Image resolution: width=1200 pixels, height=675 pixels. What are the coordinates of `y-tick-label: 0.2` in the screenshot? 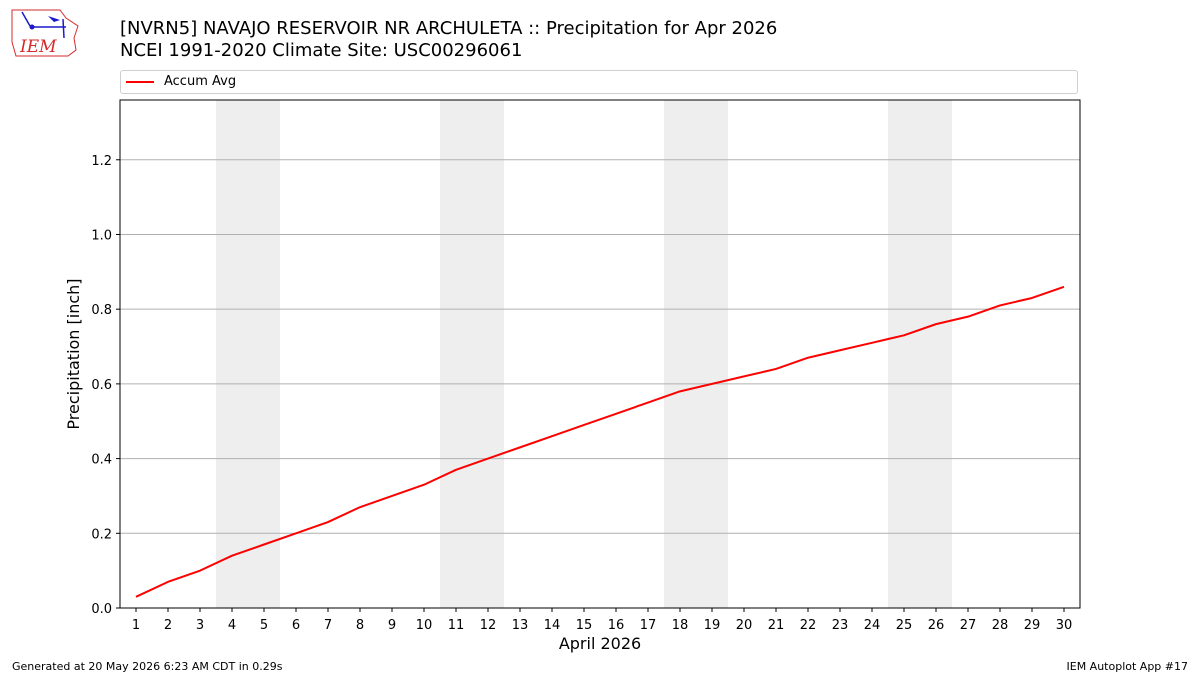 It's located at (101, 534).